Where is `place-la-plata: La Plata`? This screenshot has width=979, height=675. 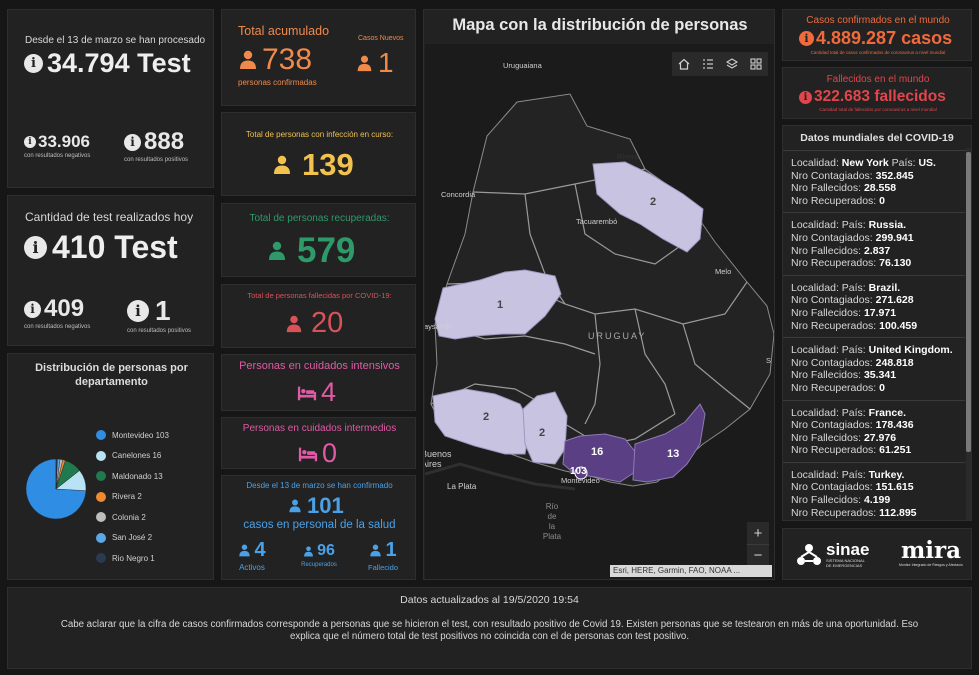
place-la-plata: La Plata is located at coordinates (462, 486).